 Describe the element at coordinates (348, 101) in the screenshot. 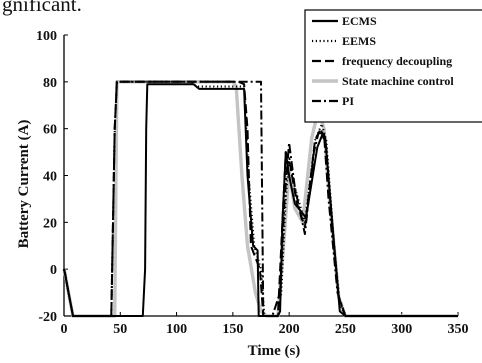

I see `legend-label: PI` at that location.